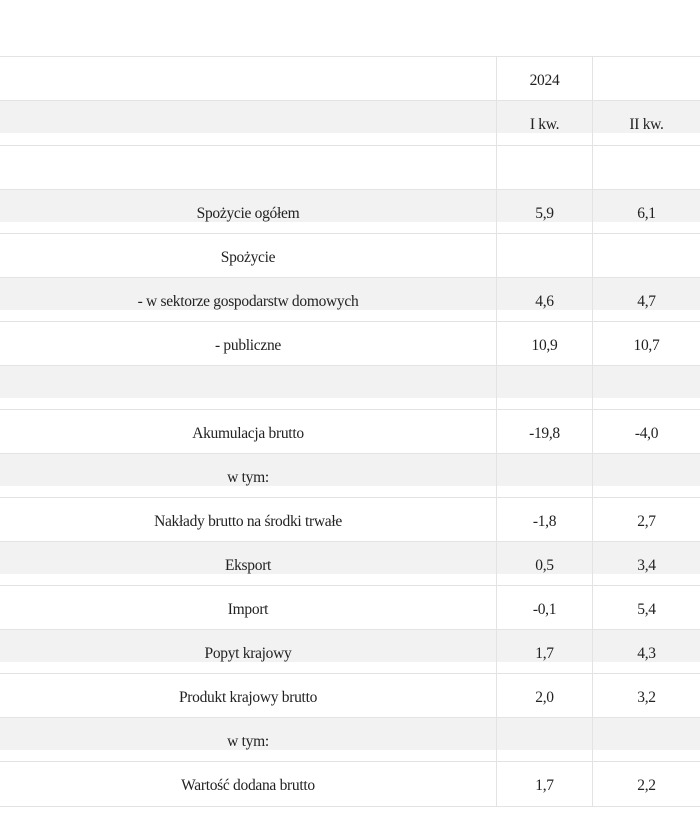 The width and height of the screenshot is (700, 831). Describe the element at coordinates (646, 345) in the screenshot. I see `row-value-q2: 10,7` at that location.